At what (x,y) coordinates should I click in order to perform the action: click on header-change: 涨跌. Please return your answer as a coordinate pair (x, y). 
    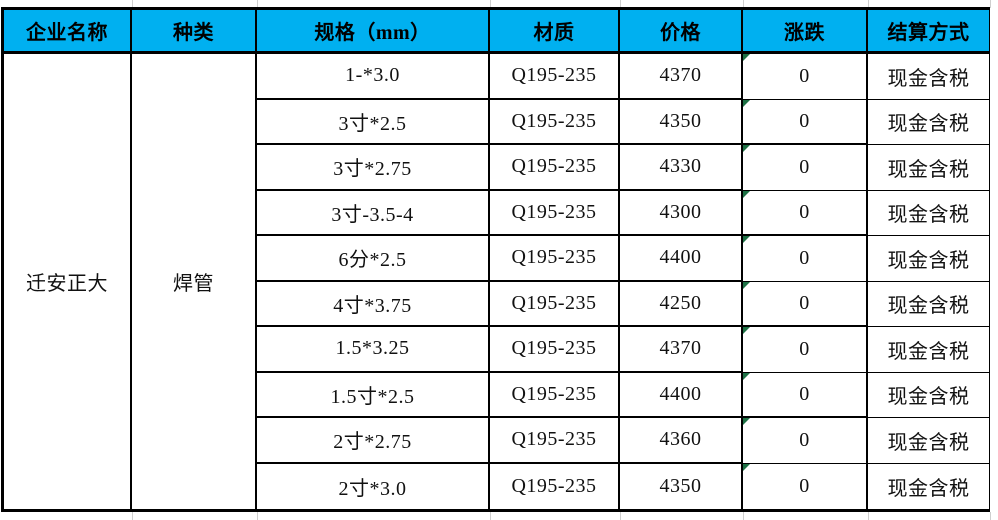
    Looking at the image, I should click on (805, 32).